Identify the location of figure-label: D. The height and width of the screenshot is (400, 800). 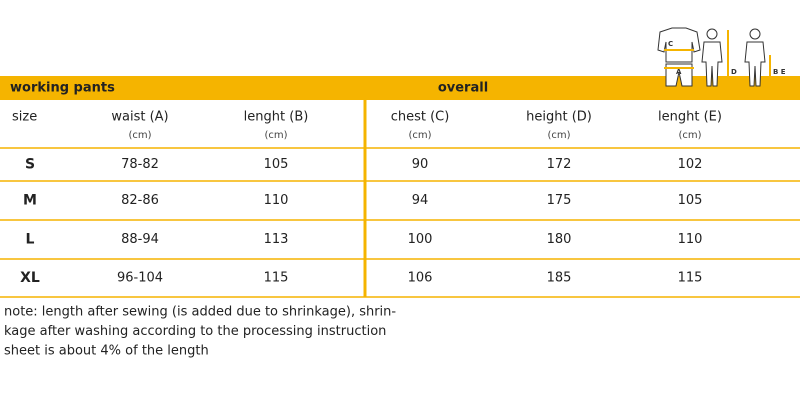
(734, 72).